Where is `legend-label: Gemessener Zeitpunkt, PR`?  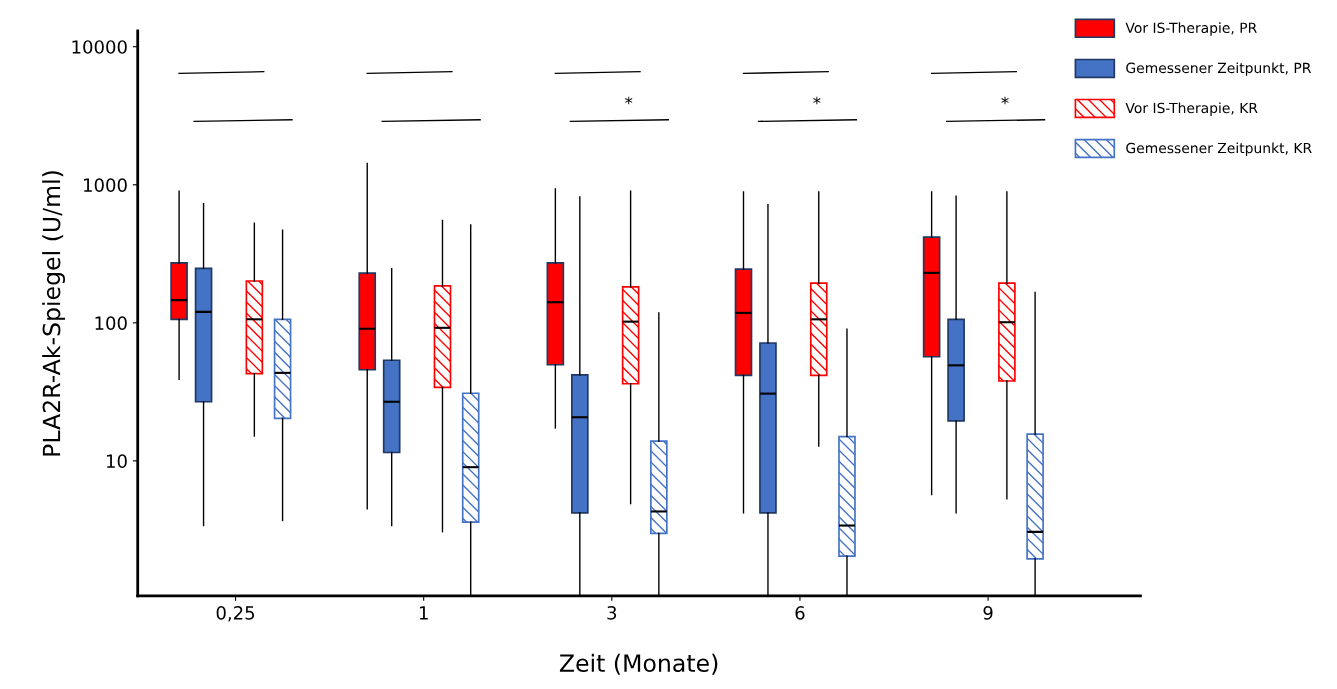
legend-label: Gemessener Zeitpunkt, PR is located at coordinates (1219, 69).